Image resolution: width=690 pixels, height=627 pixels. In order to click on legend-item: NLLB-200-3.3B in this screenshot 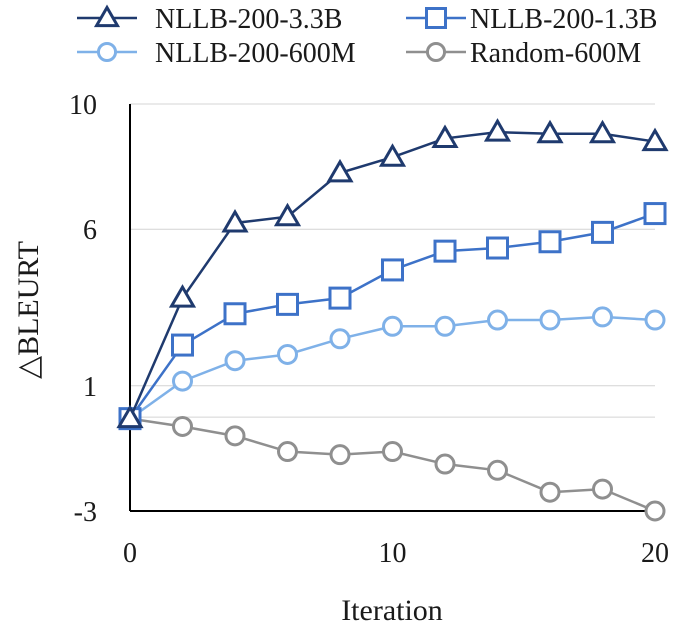, I will do `click(209, 19)`.